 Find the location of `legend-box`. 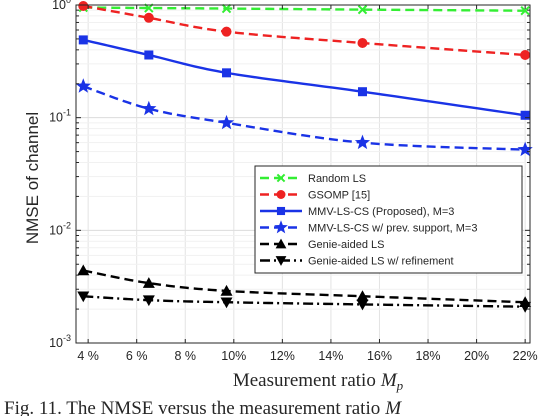

legend-box is located at coordinates (388, 219).